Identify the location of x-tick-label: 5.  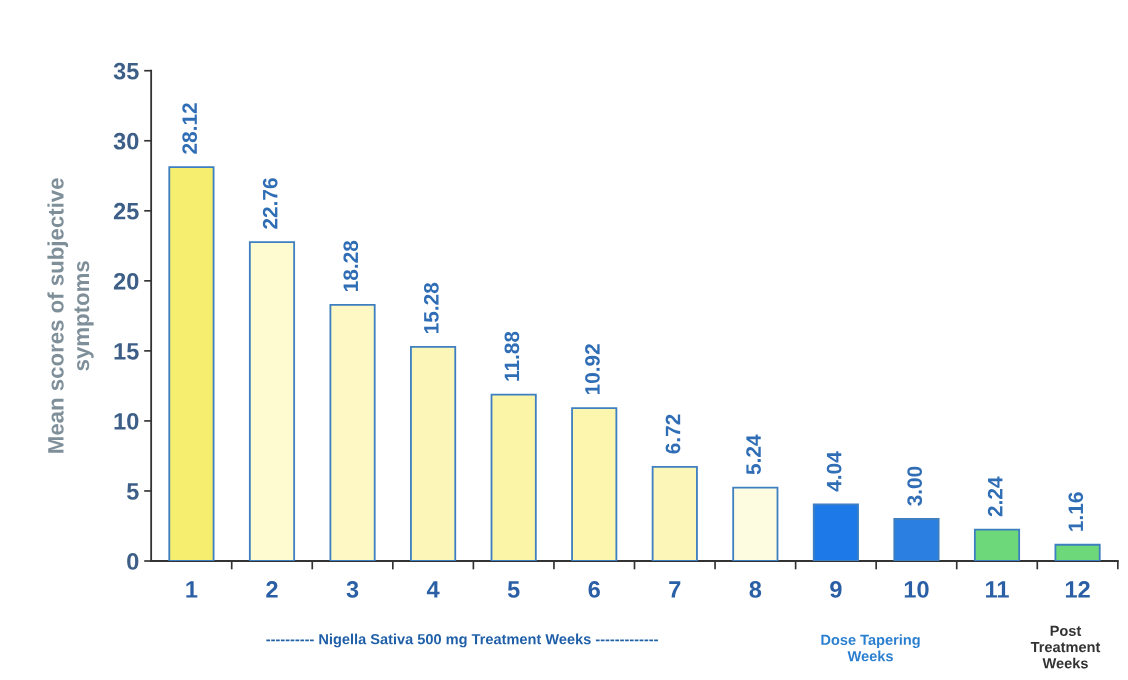
(513, 589).